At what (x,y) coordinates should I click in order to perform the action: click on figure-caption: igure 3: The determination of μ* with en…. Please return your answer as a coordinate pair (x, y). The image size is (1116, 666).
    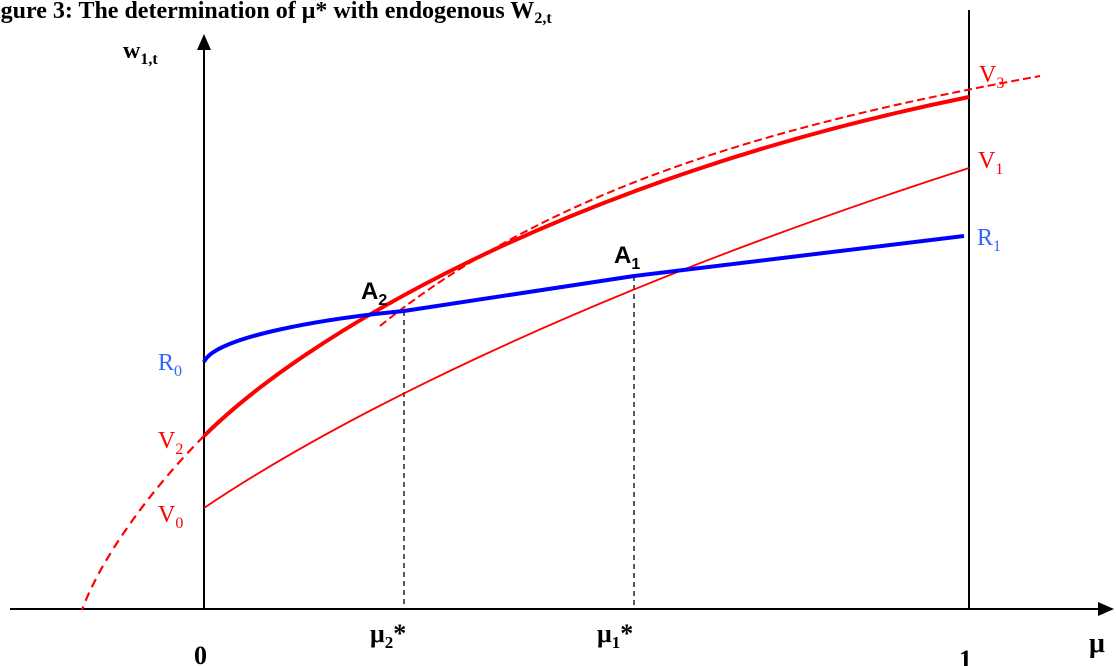
    Looking at the image, I should click on (276, 13).